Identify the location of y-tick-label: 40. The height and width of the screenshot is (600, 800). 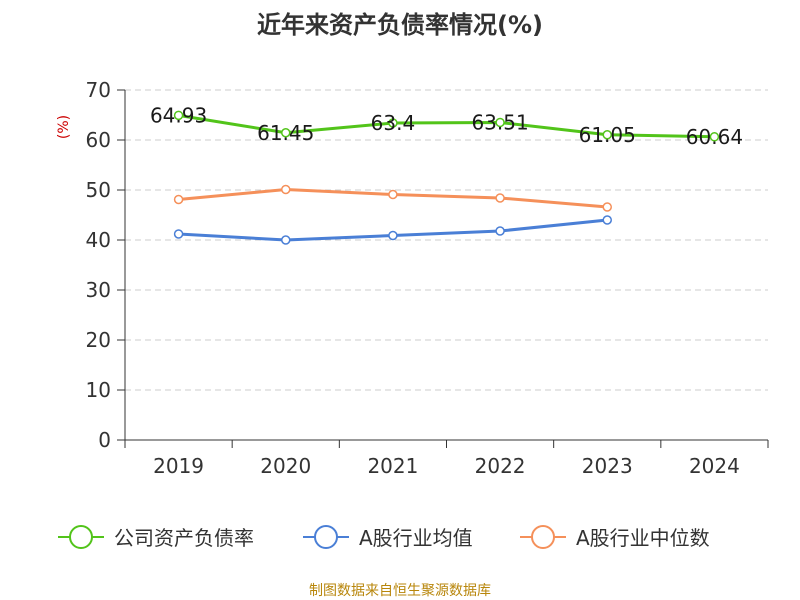
(98, 240).